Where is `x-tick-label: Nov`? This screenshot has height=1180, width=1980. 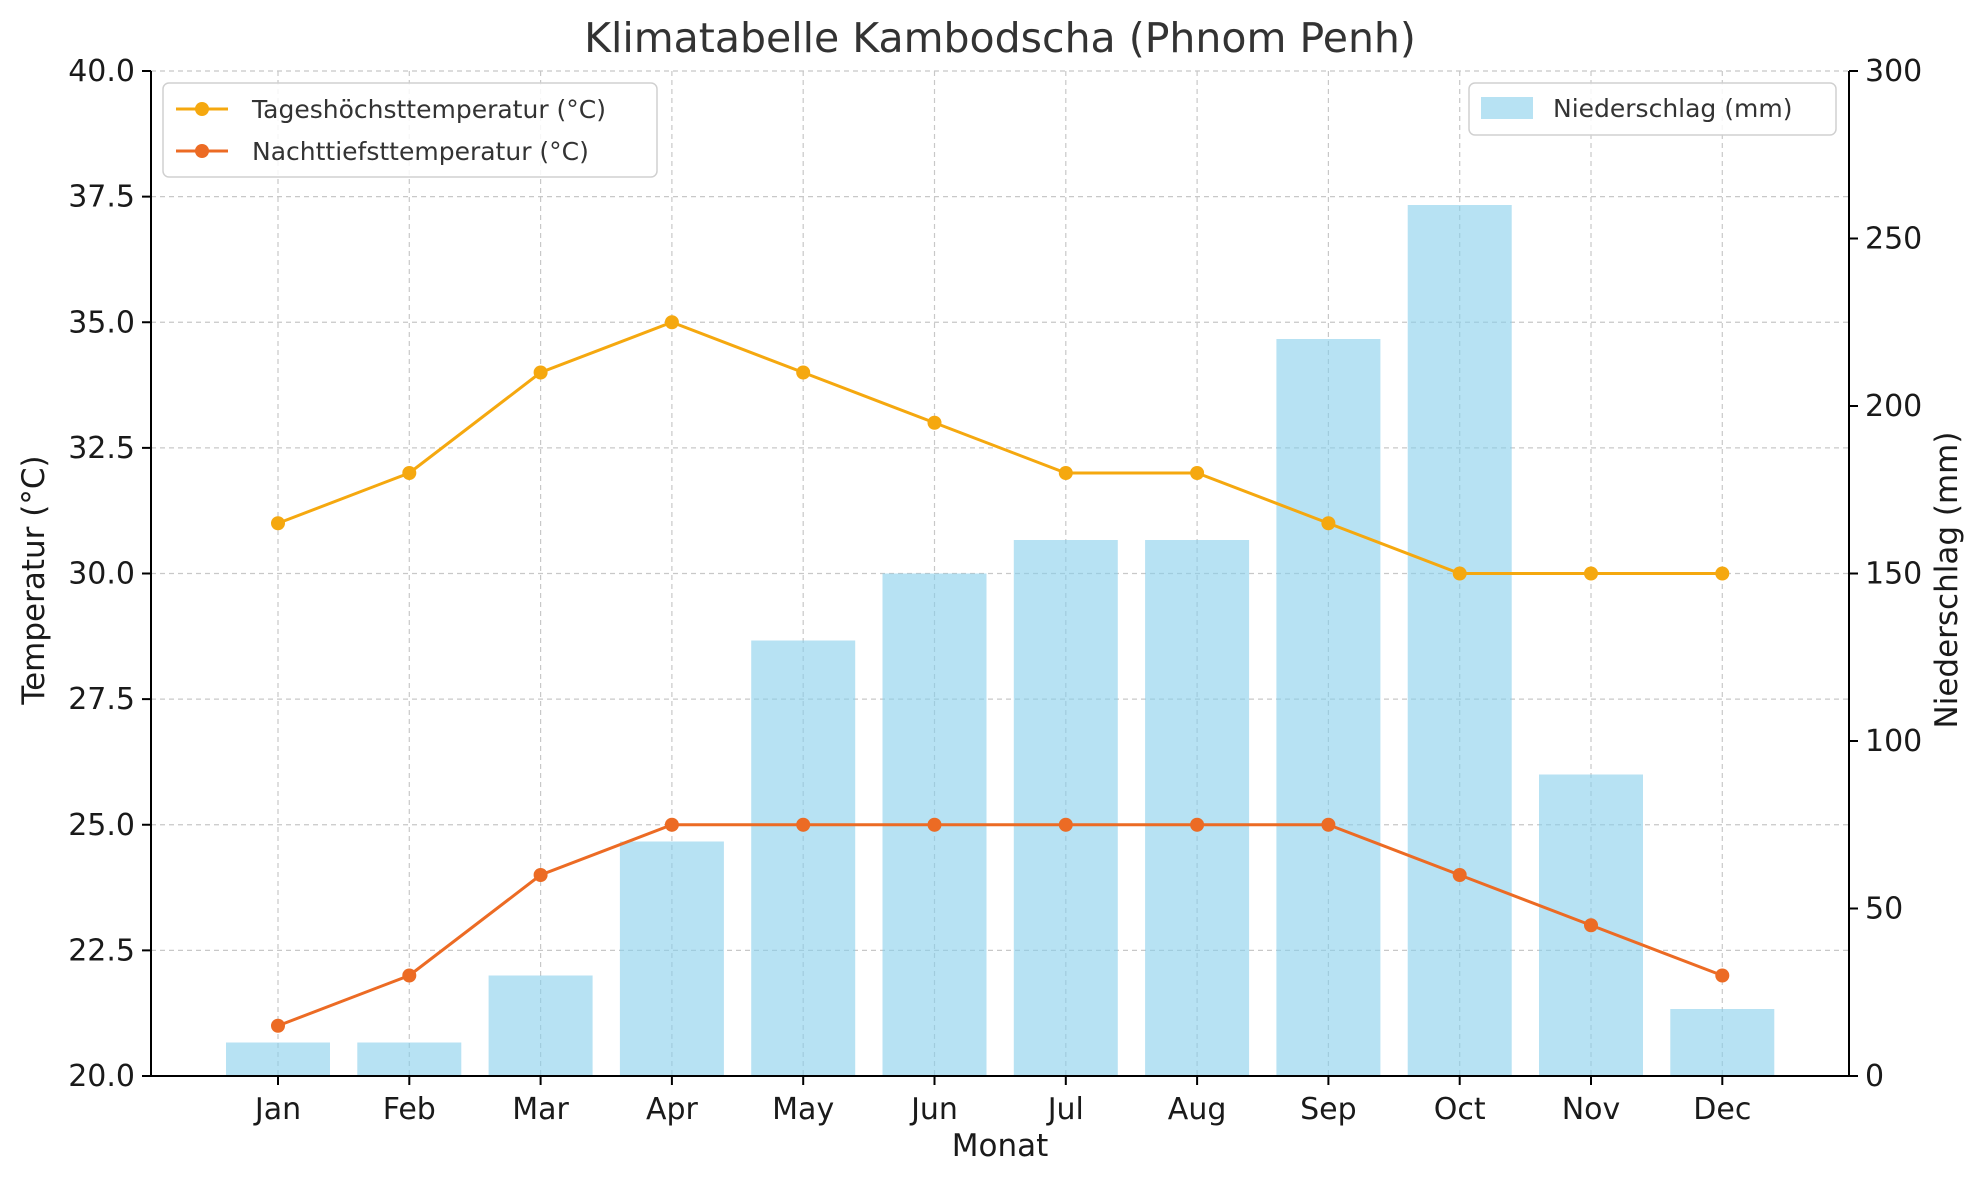 x-tick-label: Nov is located at coordinates (1591, 1109).